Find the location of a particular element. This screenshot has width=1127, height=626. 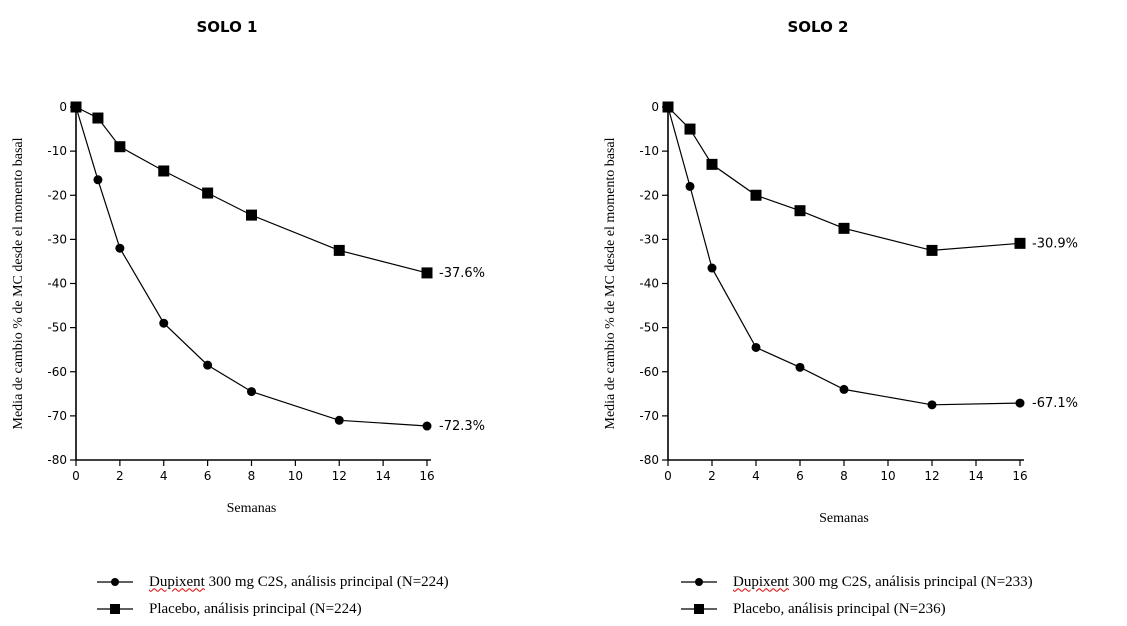

end-value-label: -67.1% is located at coordinates (1055, 403).